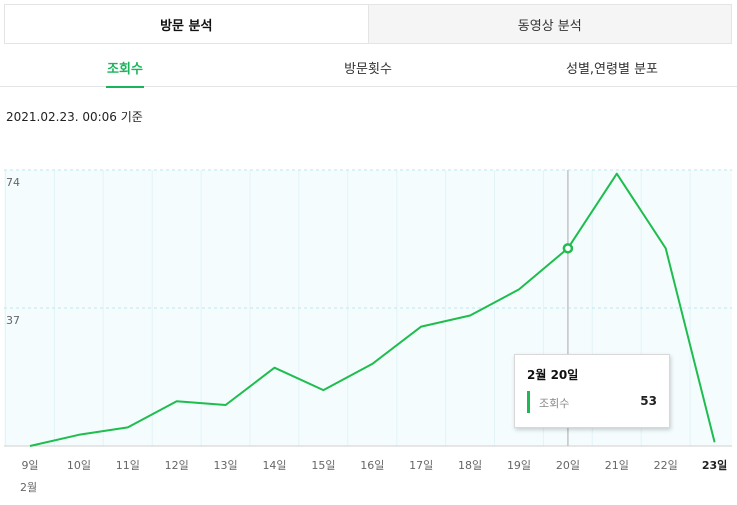 The height and width of the screenshot is (505, 737). I want to click on x-tick-label: 9일, so click(29, 465).